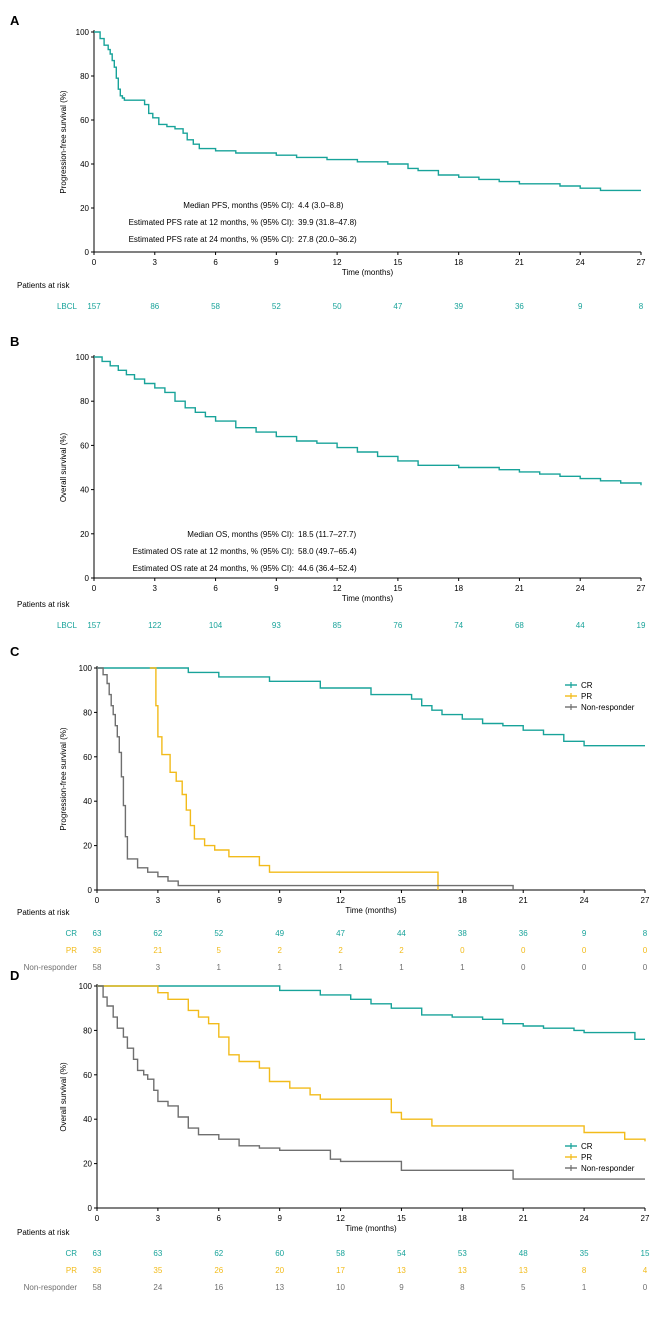 This screenshot has width=651, height=1319. I want to click on risk-count: 49, so click(279, 933).